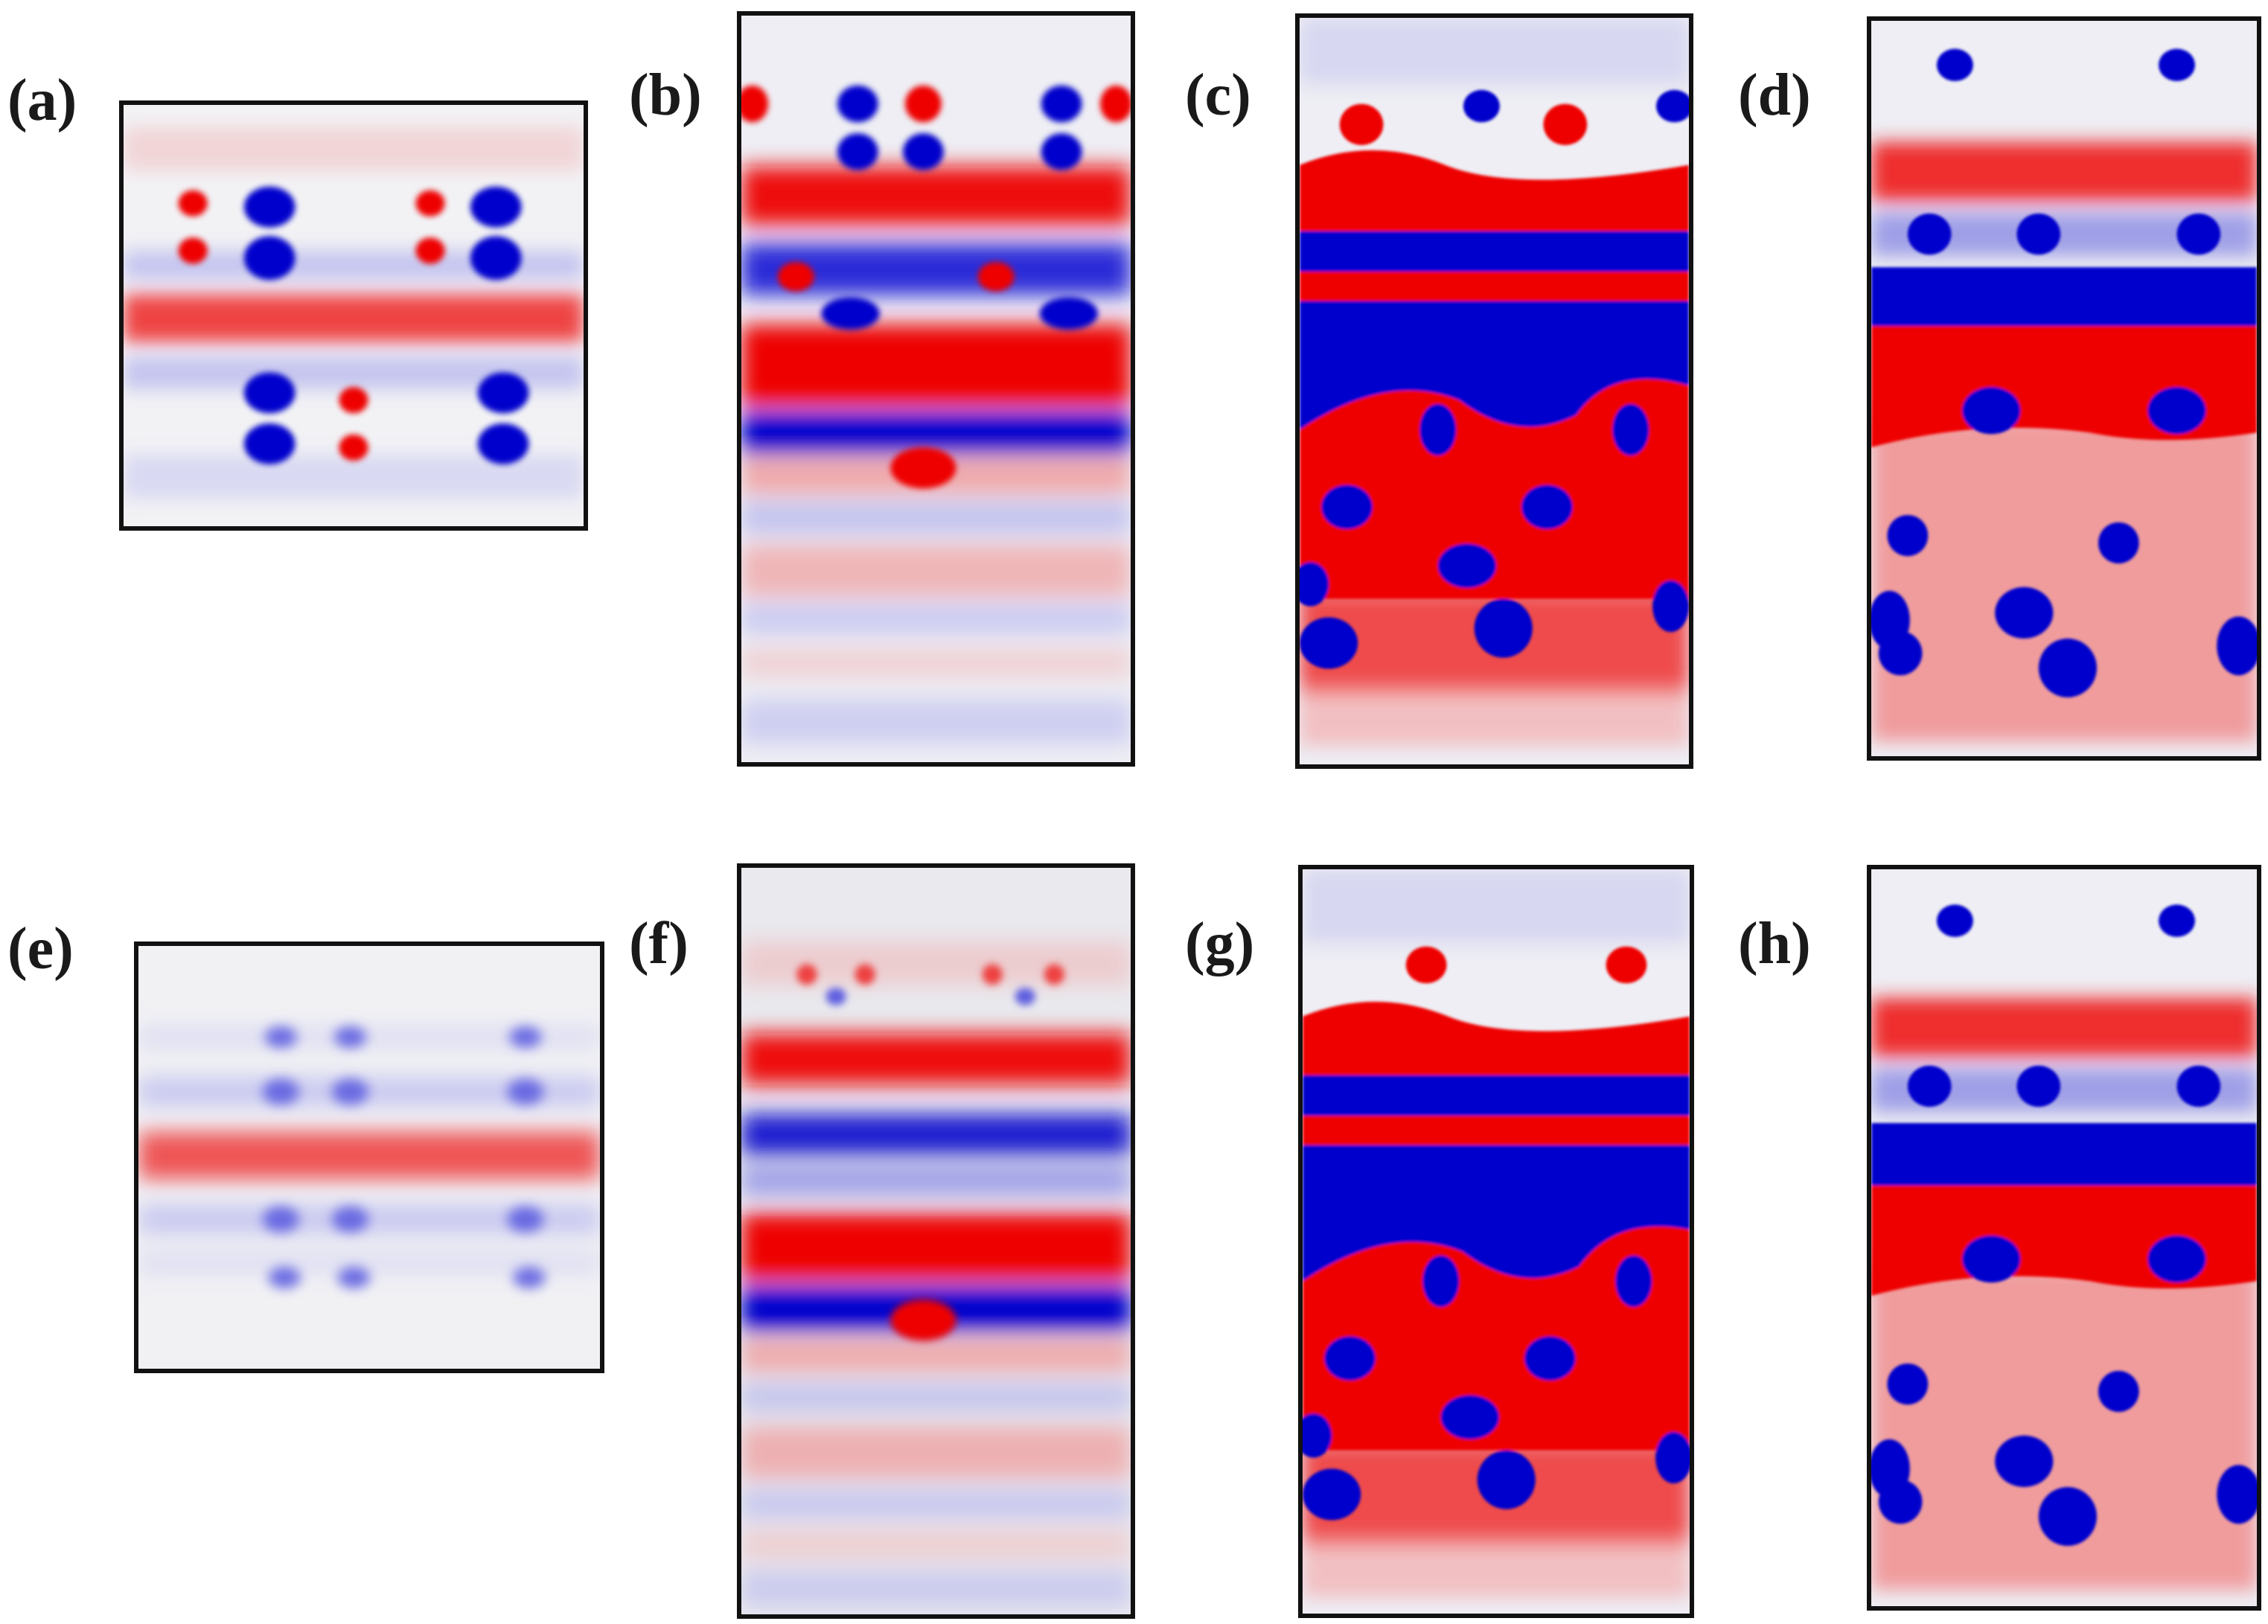 The height and width of the screenshot is (1624, 2268). What do you see at coordinates (40, 949) in the screenshot?
I see `panel-label-e: (e)` at bounding box center [40, 949].